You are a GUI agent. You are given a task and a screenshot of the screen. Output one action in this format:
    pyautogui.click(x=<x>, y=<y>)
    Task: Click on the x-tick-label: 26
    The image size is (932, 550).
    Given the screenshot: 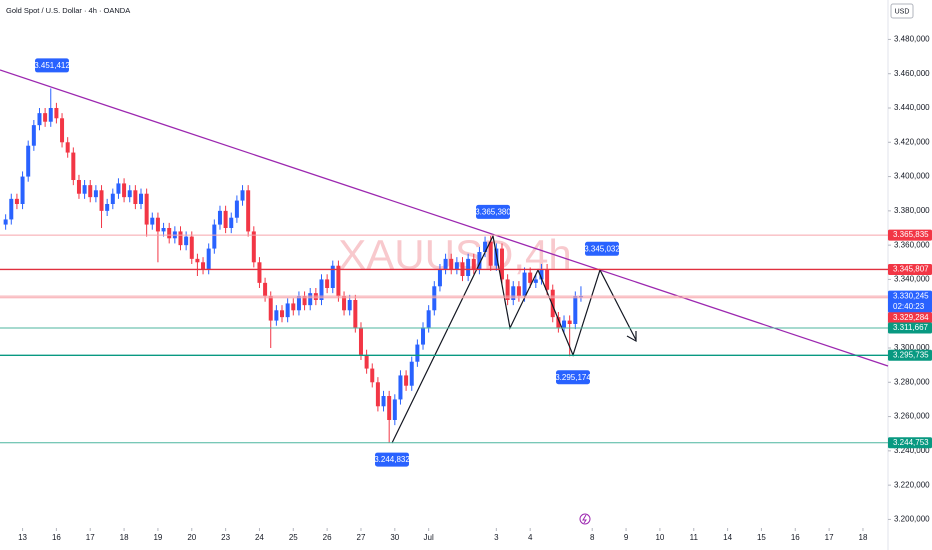 What is the action you would take?
    pyautogui.click(x=327, y=537)
    